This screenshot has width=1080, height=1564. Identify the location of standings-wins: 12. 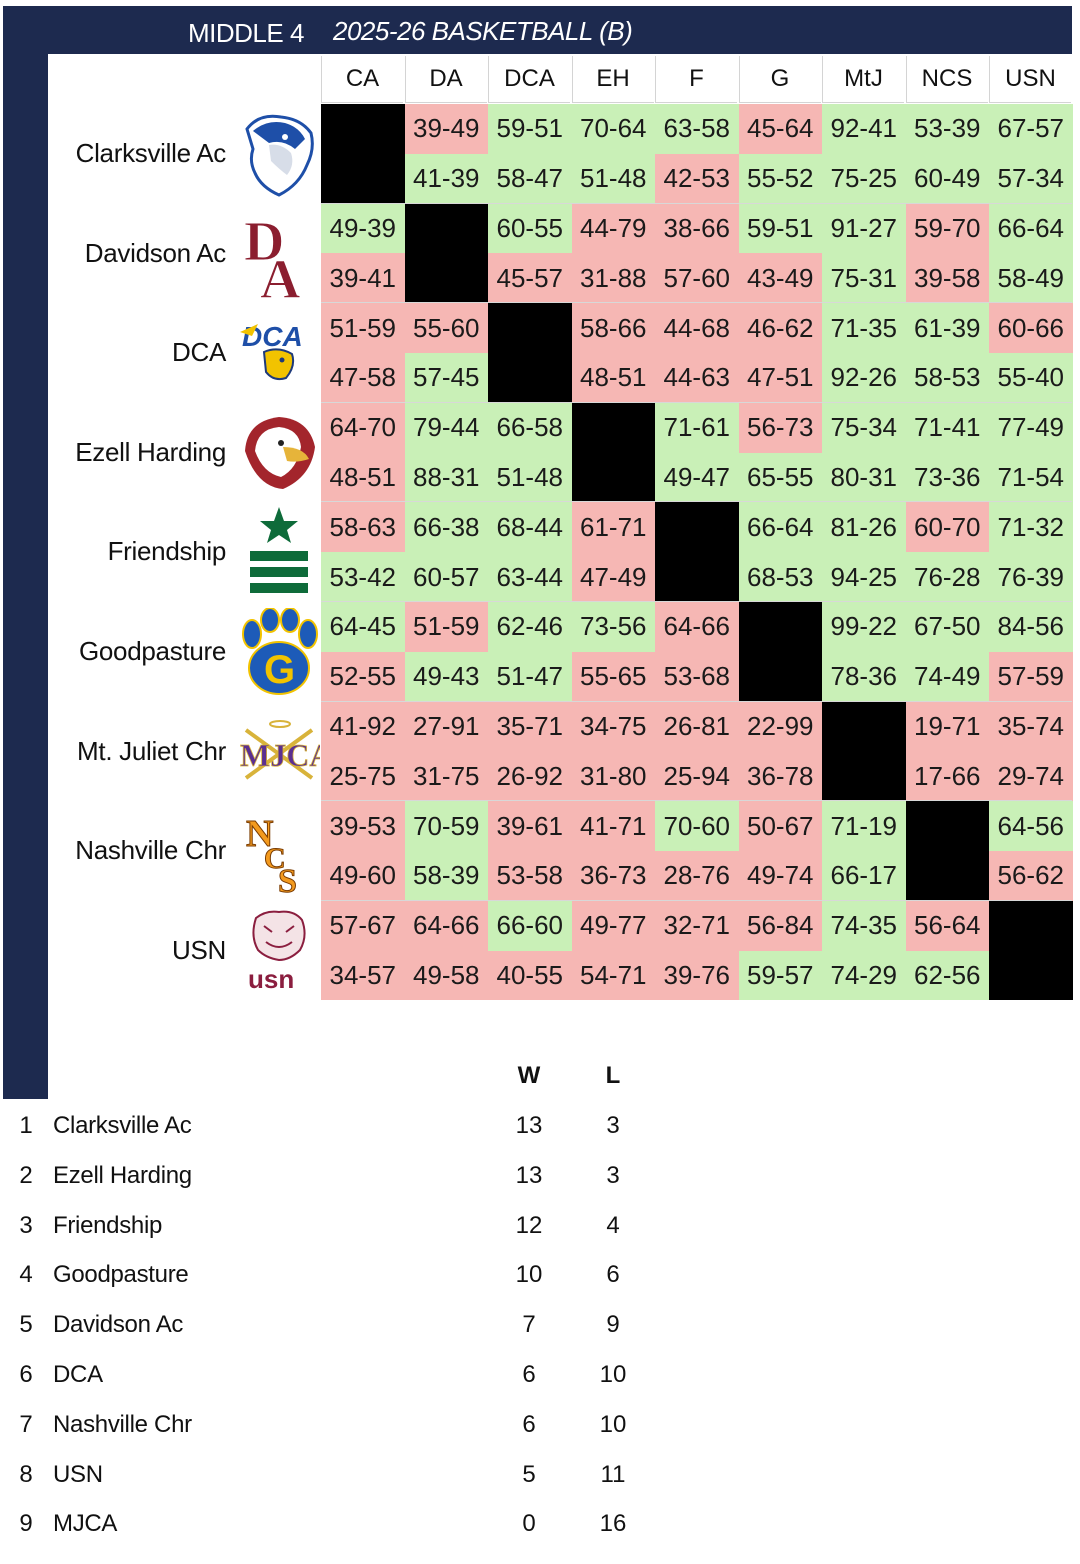
(529, 1225).